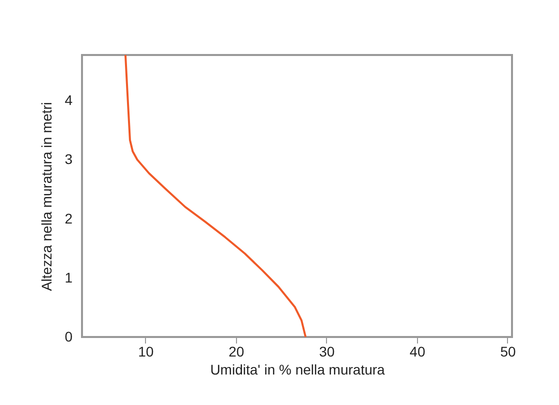  What do you see at coordinates (327, 352) in the screenshot?
I see `x-tick-label: 30` at bounding box center [327, 352].